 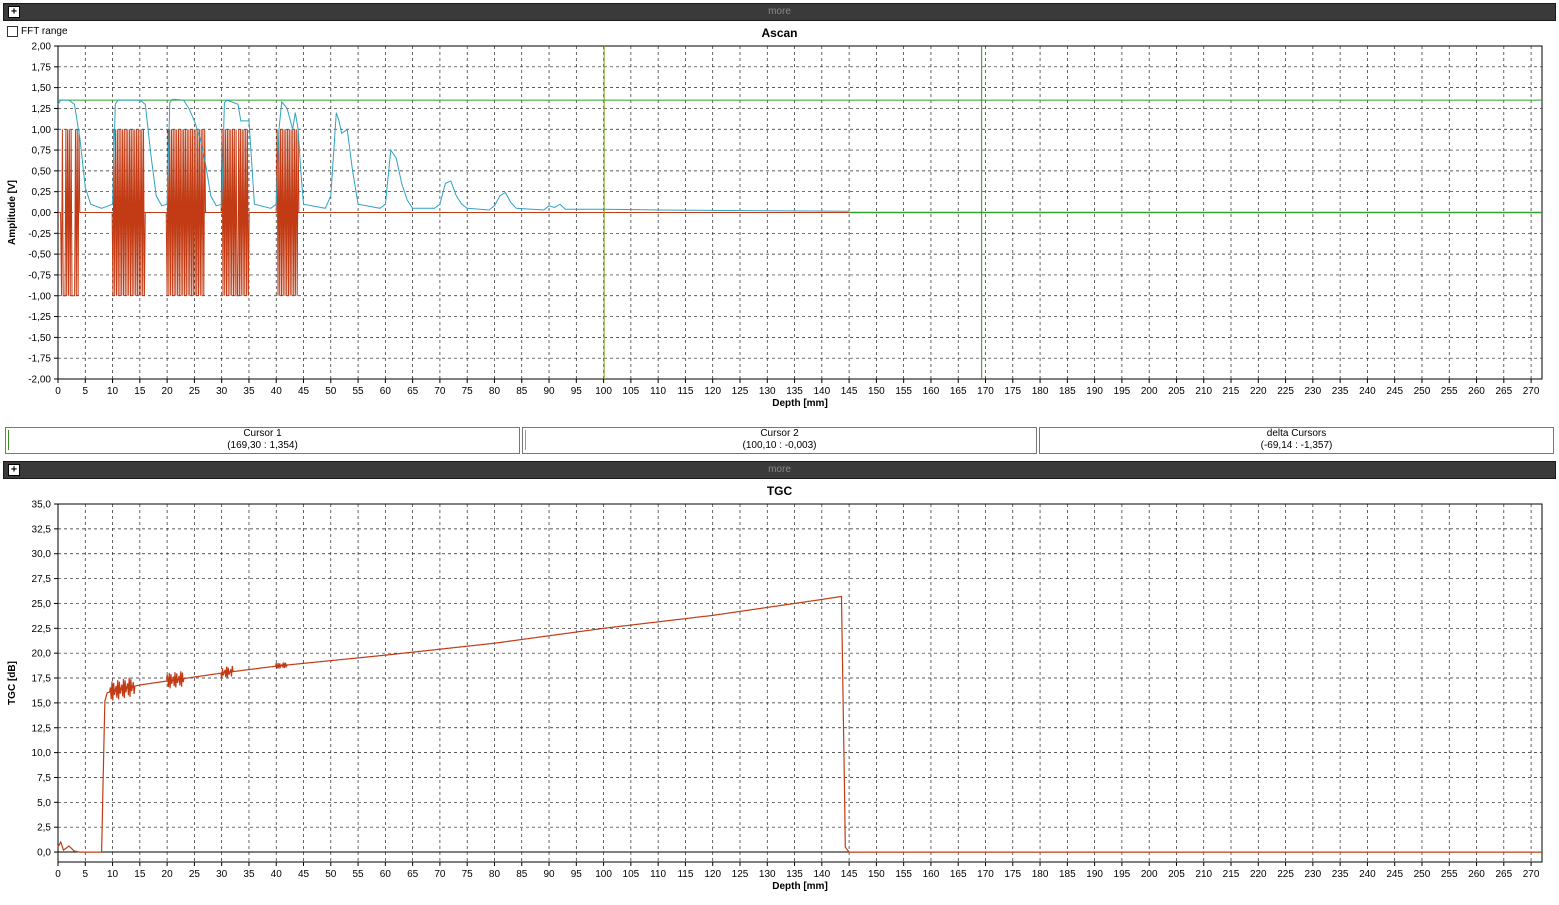 What do you see at coordinates (39, 296) in the screenshot?
I see `ascan-y-tick-label: -1,00` at bounding box center [39, 296].